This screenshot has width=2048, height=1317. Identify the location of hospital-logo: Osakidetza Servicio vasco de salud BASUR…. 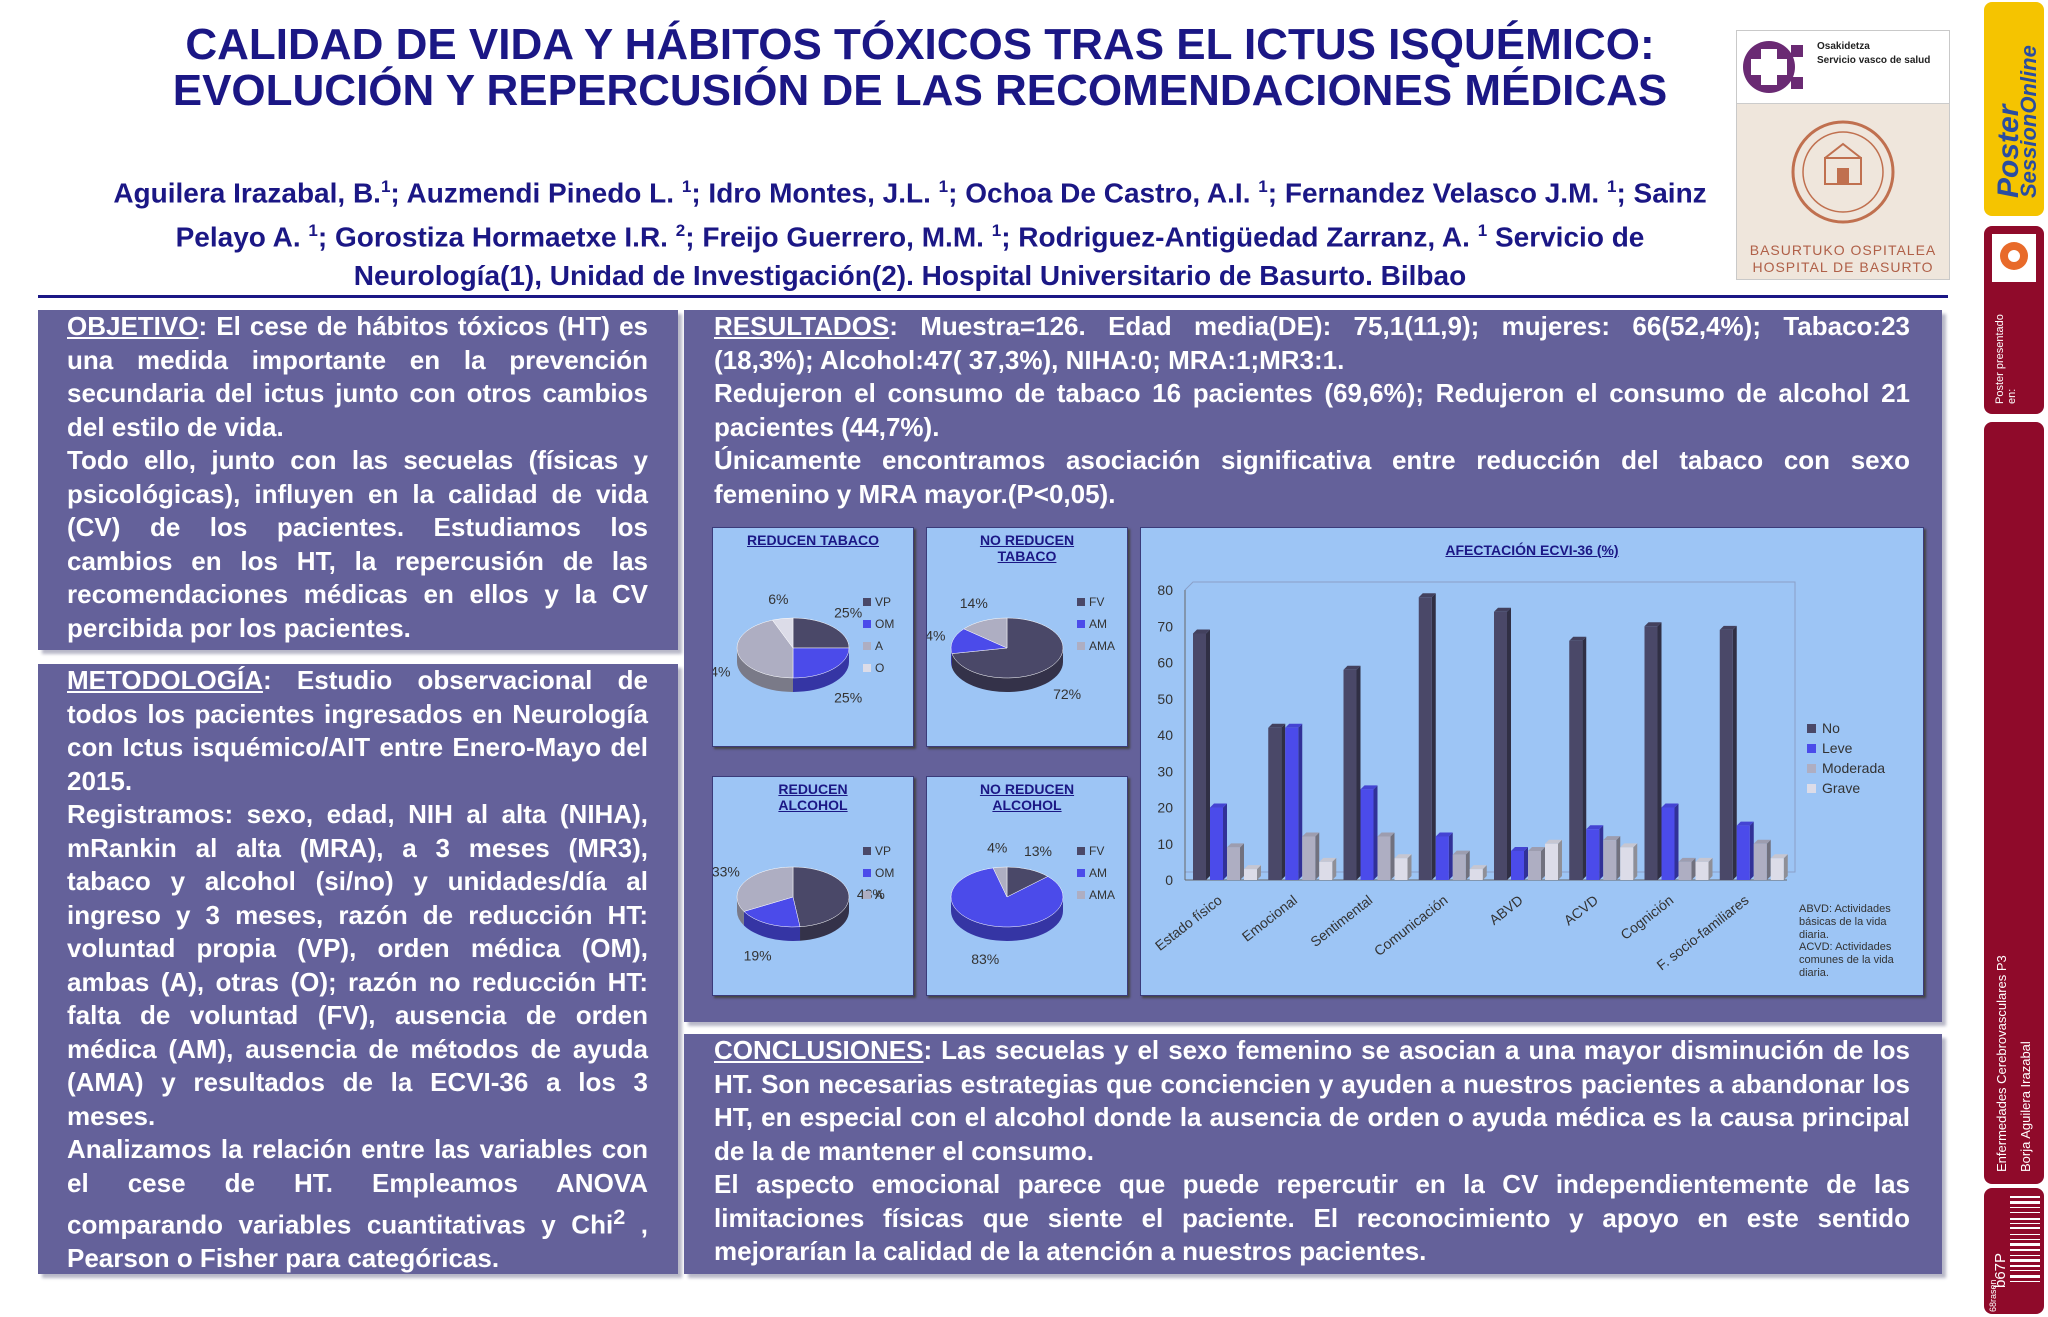
(1843, 155).